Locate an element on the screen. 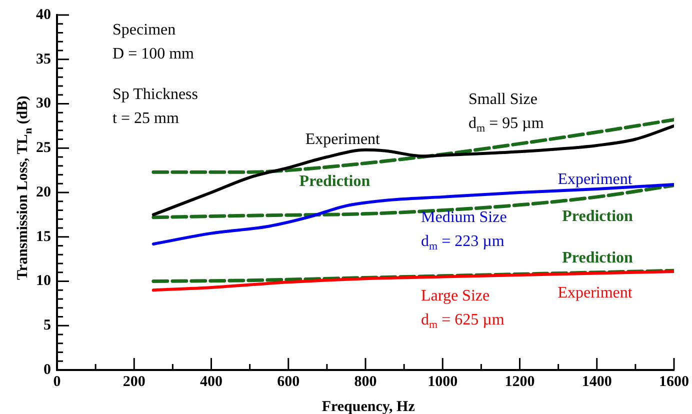 The height and width of the screenshot is (414, 692). x-tick-label: 1000 is located at coordinates (443, 382).